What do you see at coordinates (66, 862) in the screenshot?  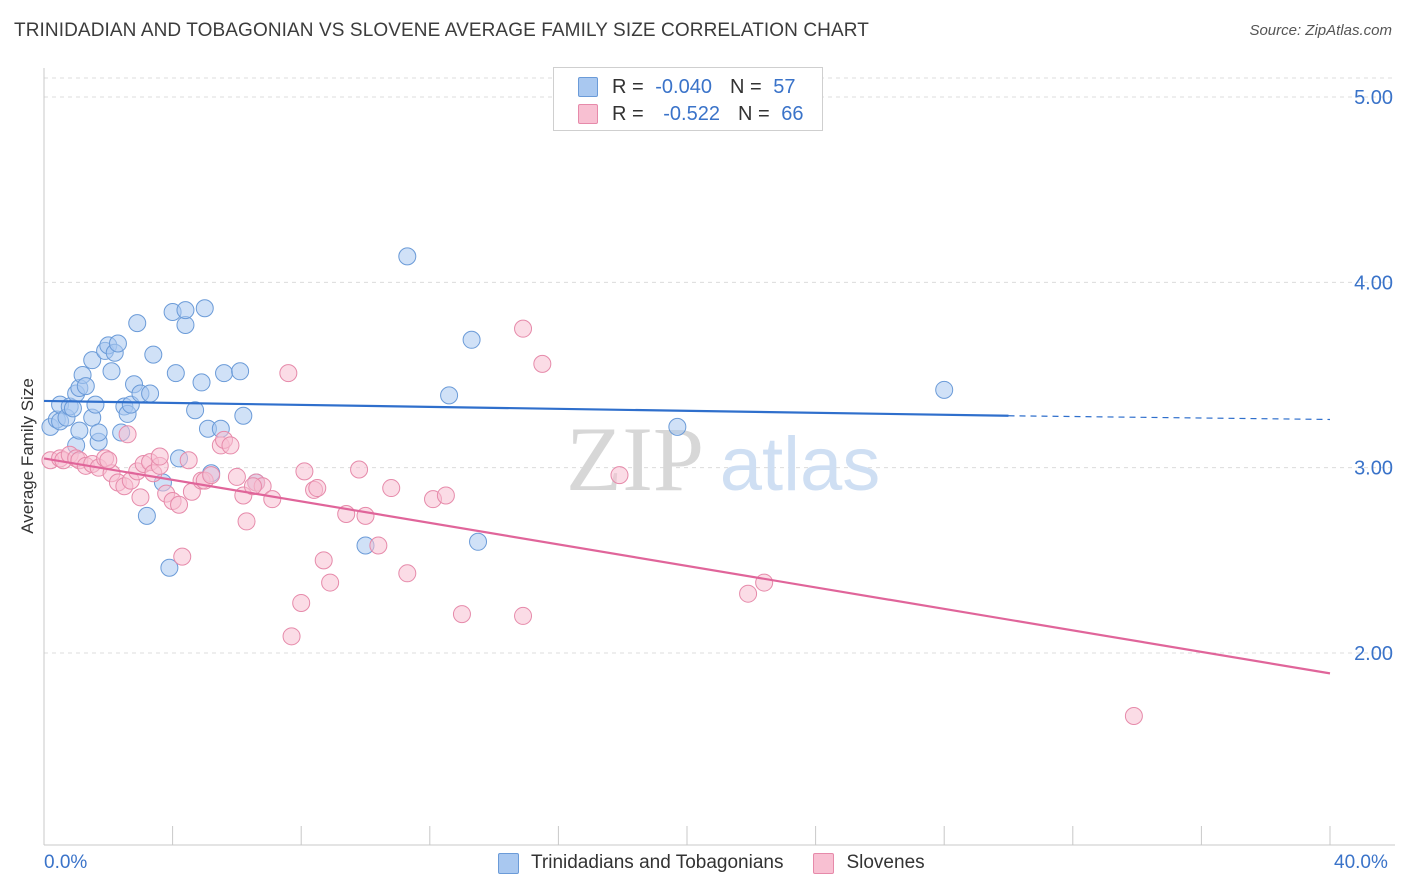 I see `x-tick-label-min: 0.0%` at bounding box center [66, 862].